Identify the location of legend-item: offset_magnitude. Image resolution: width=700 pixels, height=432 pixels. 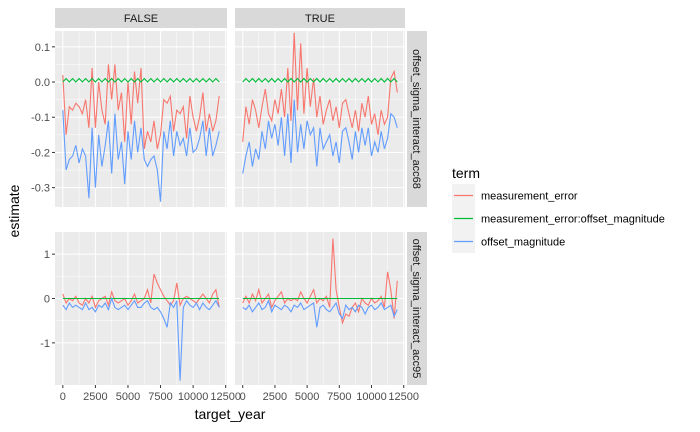
(508, 241).